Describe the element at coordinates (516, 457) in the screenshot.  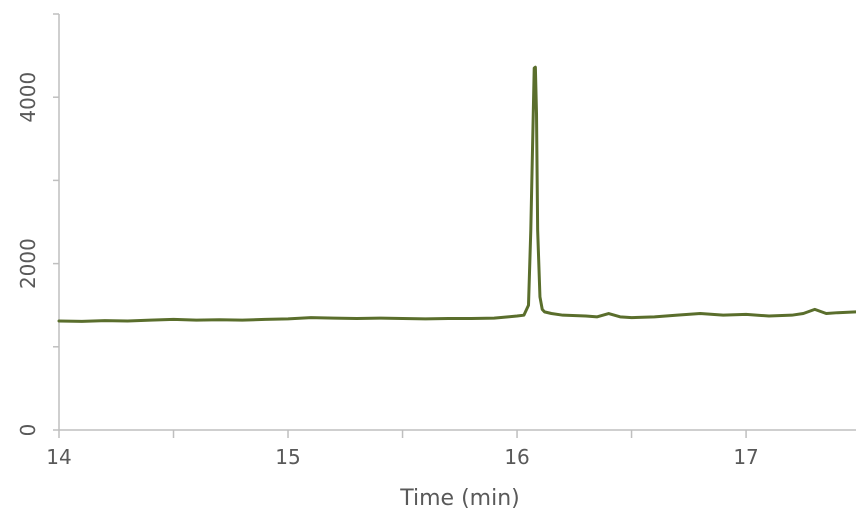
I see `x-tick-label: 16` at that location.